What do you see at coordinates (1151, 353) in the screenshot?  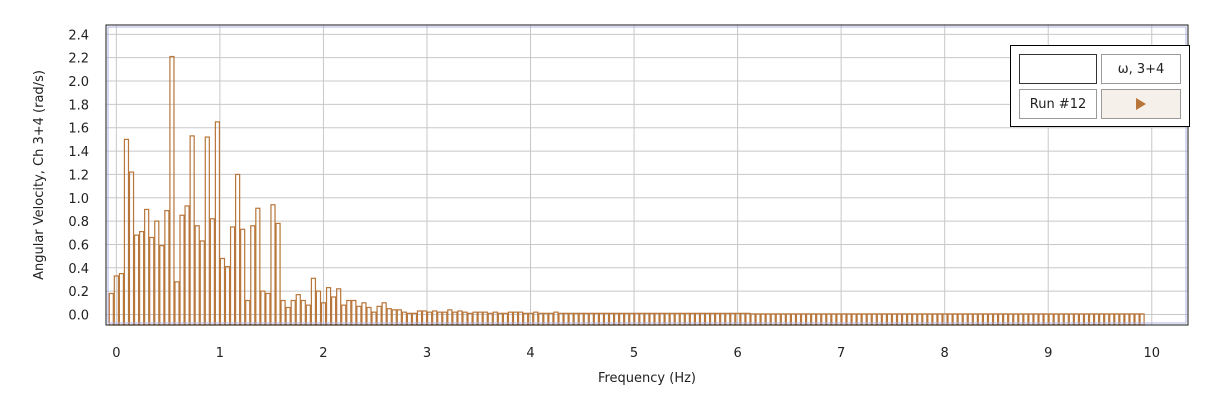 I see `x-tick-label: 10` at bounding box center [1151, 353].